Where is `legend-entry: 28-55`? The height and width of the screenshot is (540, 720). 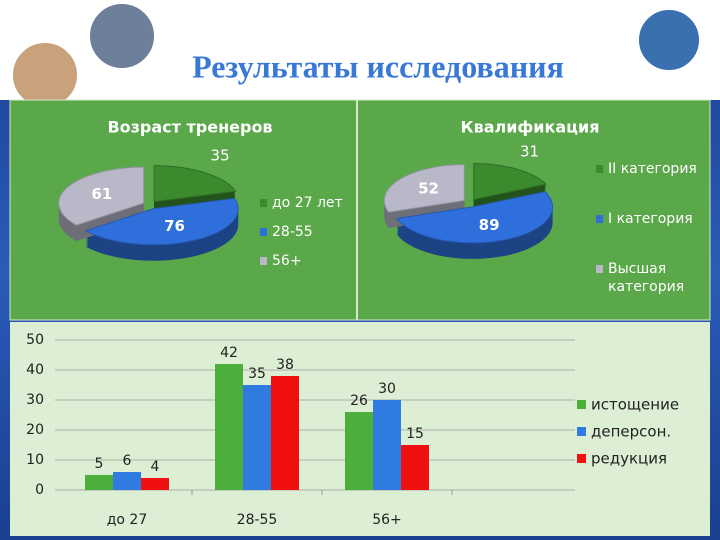
legend-entry: 28-55 is located at coordinates (314, 232).